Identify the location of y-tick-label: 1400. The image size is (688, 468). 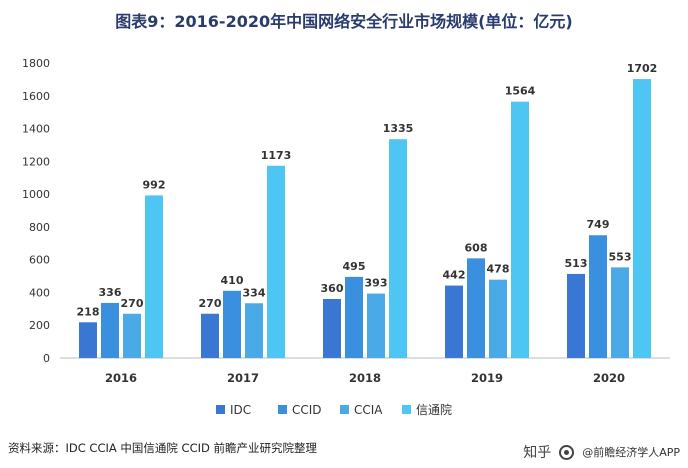
(36, 129).